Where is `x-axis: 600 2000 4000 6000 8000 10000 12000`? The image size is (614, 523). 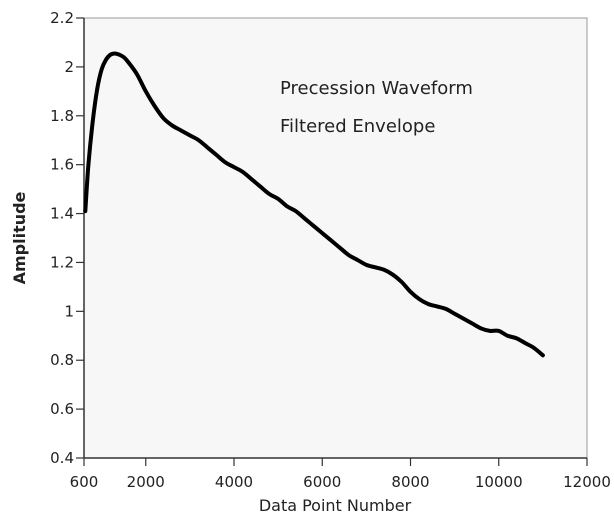 x-axis: 600 2000 4000 6000 8000 10000 12000 is located at coordinates (340, 474).